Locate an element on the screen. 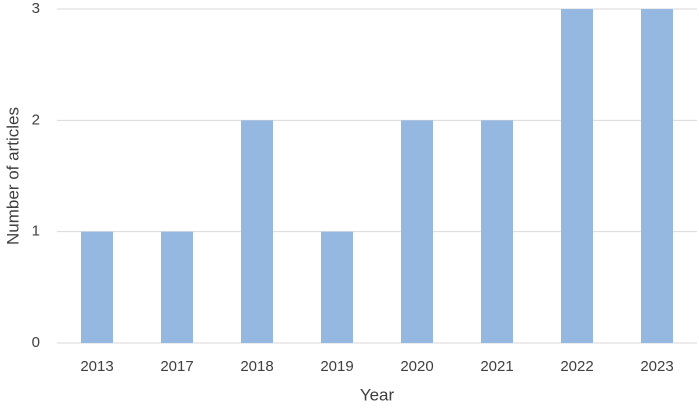  x-axis-title: Year is located at coordinates (377, 394).